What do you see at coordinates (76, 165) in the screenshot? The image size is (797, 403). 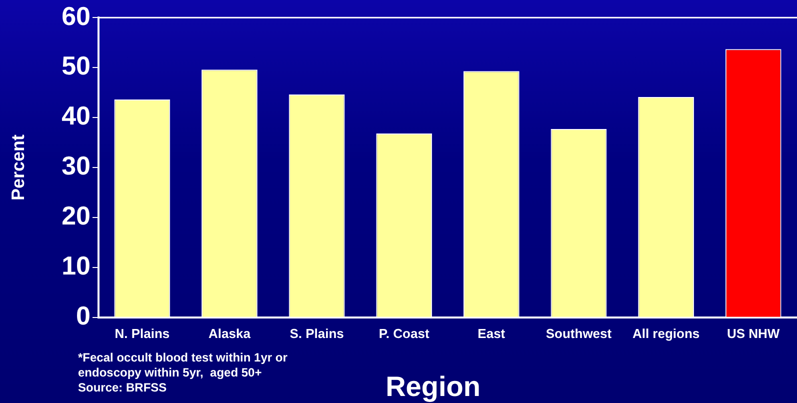 I see `y-tick-label: 30` at bounding box center [76, 165].